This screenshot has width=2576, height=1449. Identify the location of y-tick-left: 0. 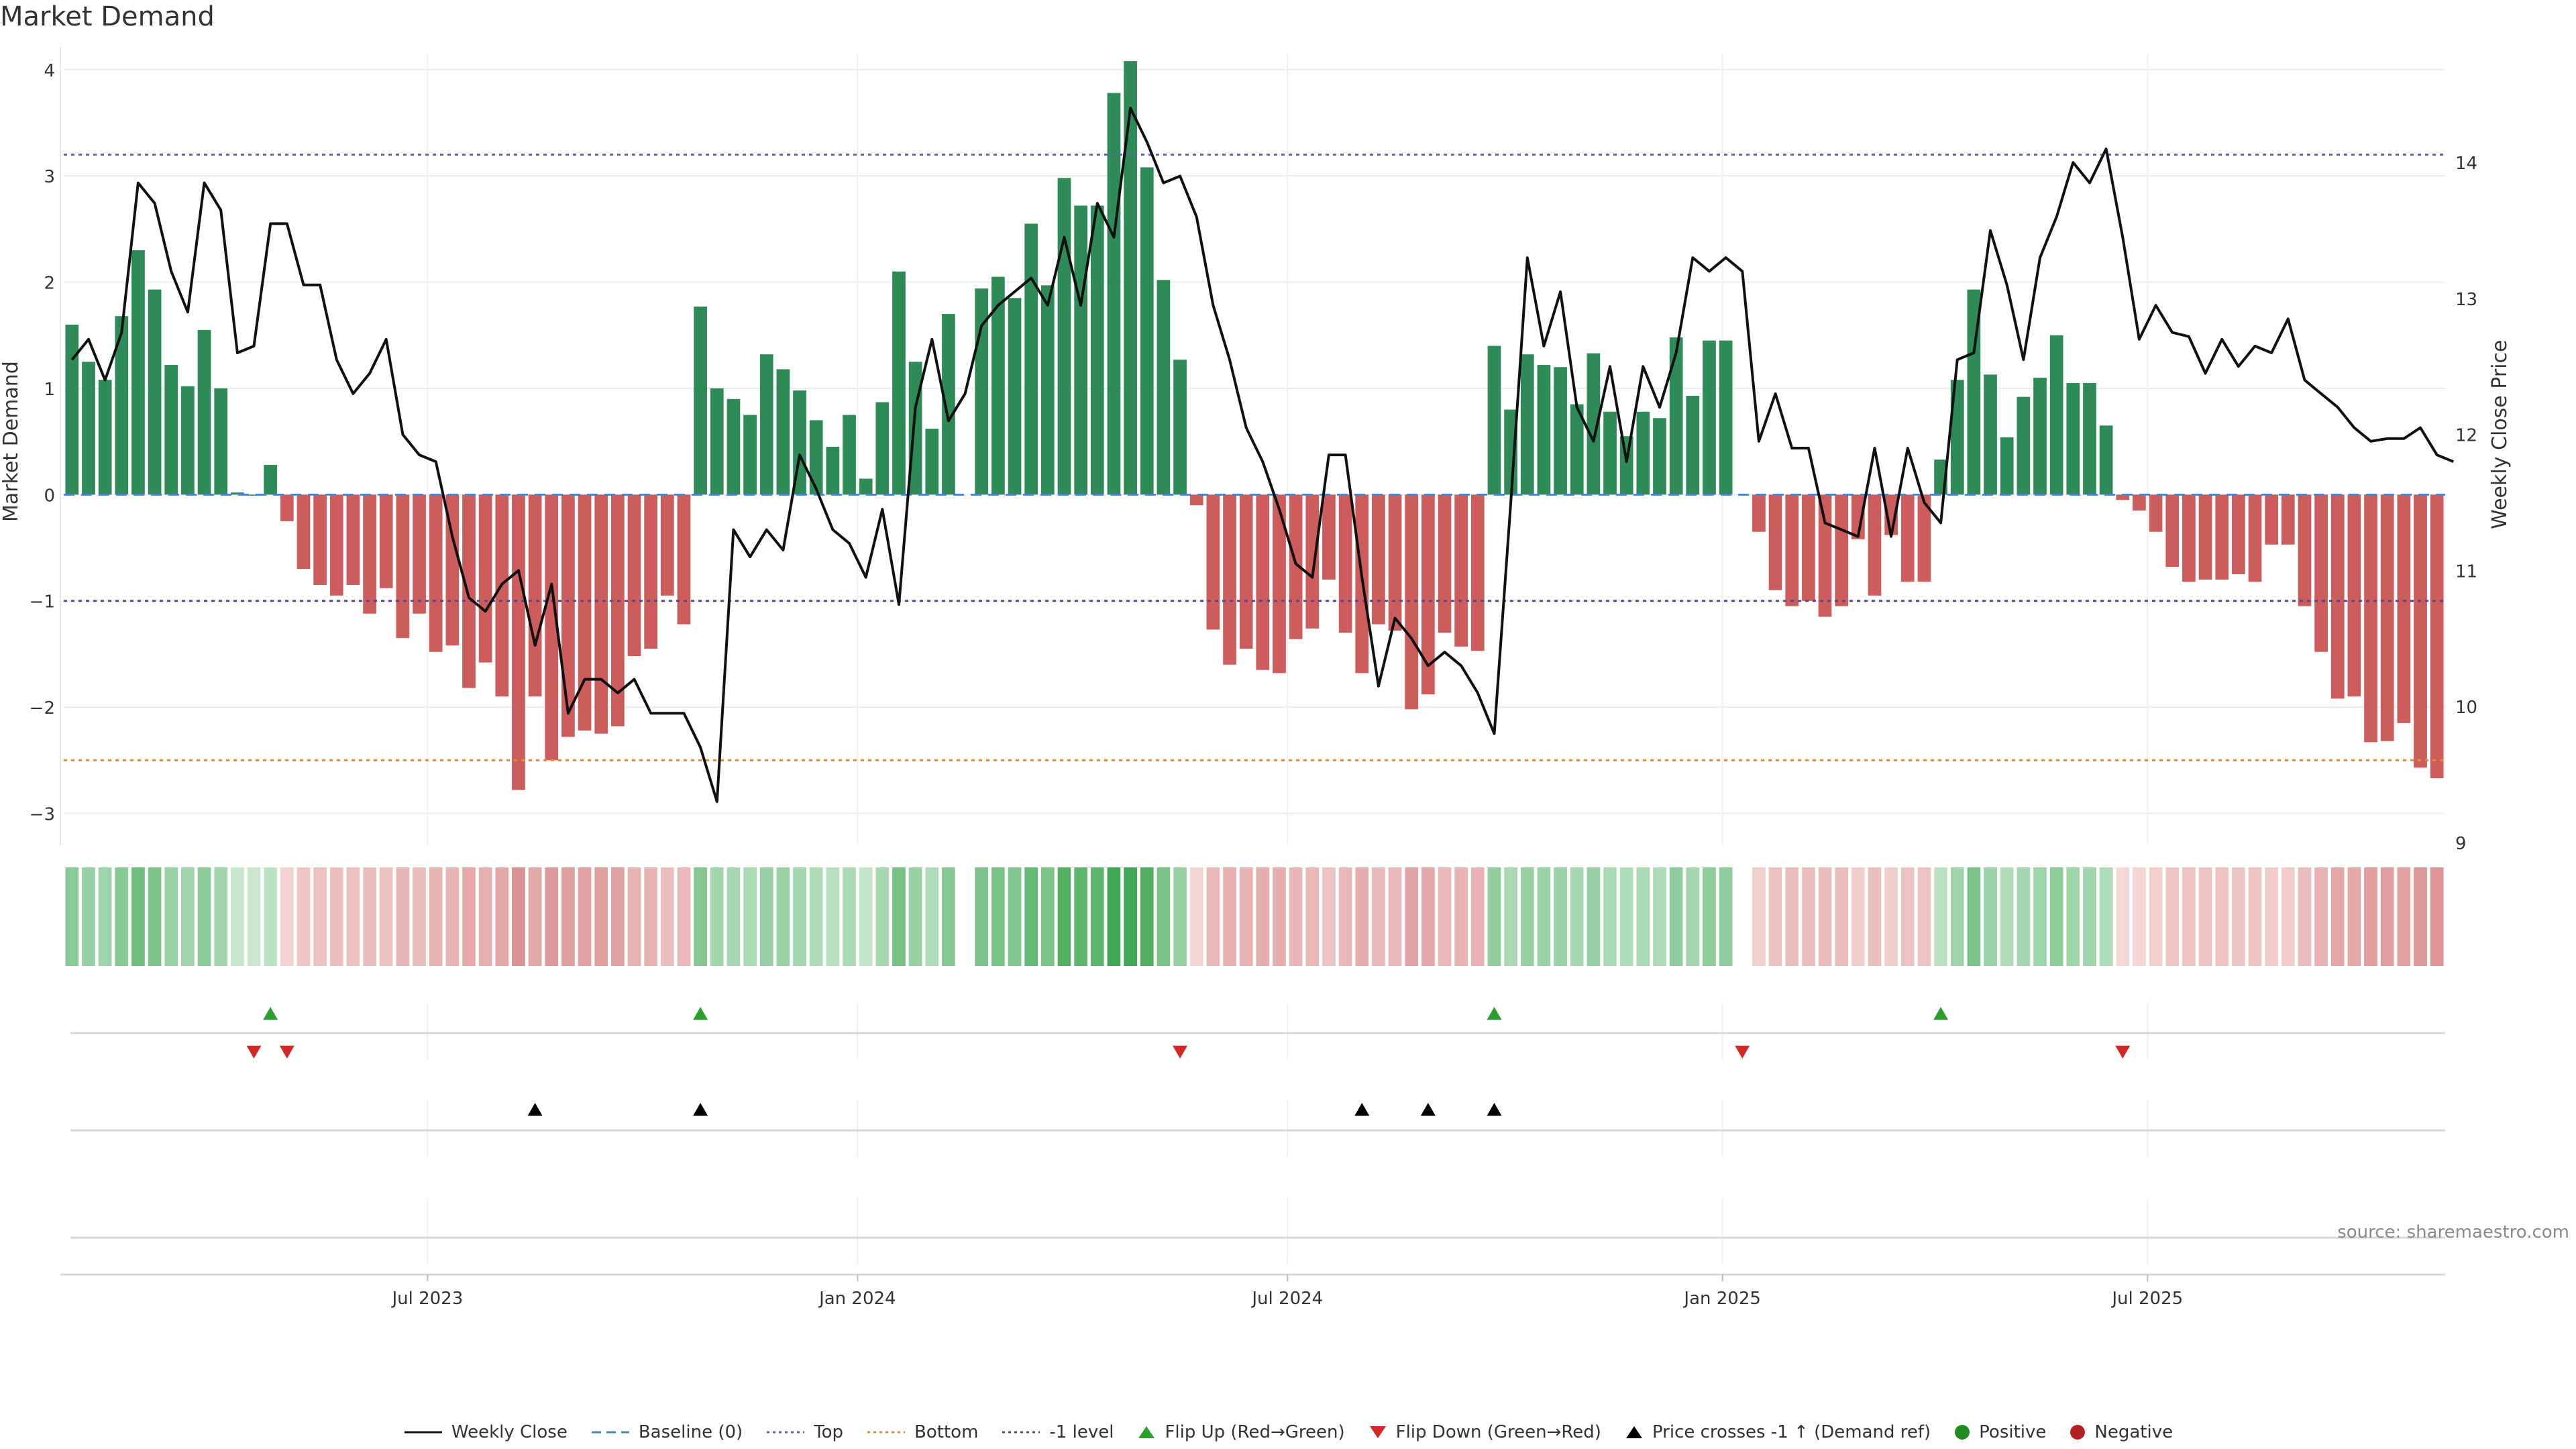
(49, 496).